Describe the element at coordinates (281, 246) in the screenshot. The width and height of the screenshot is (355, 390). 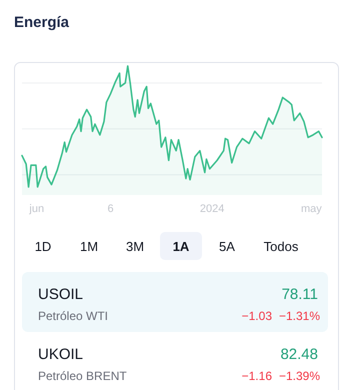
I see `text: Todos` at that location.